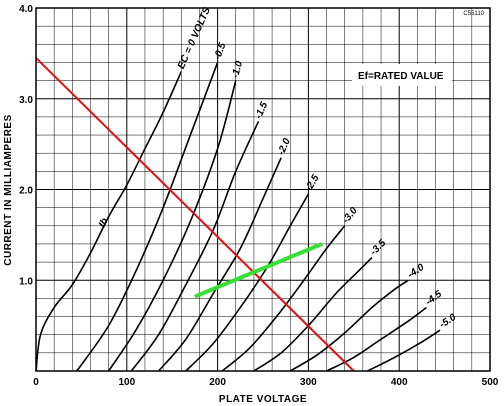 This screenshot has width=504, height=406. Describe the element at coordinates (416, 271) in the screenshot. I see `curve-label: -4.0` at that location.